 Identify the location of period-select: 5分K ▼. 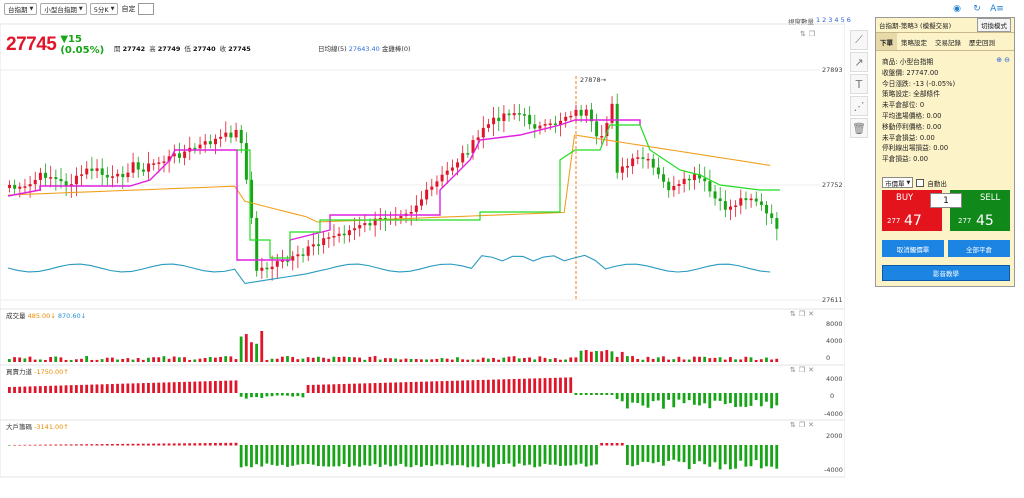
(104, 9).